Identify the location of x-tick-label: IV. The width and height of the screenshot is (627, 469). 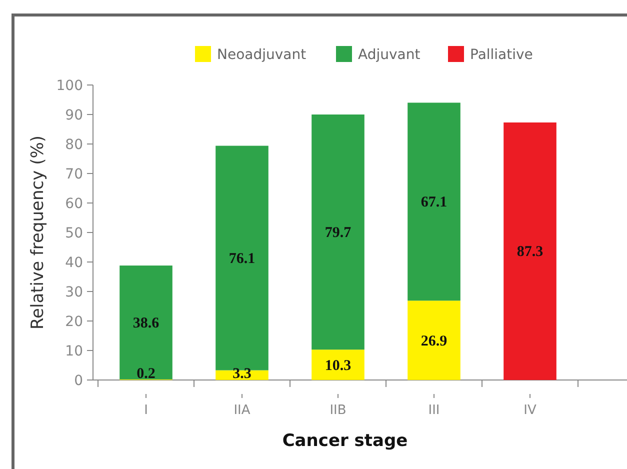
(530, 410).